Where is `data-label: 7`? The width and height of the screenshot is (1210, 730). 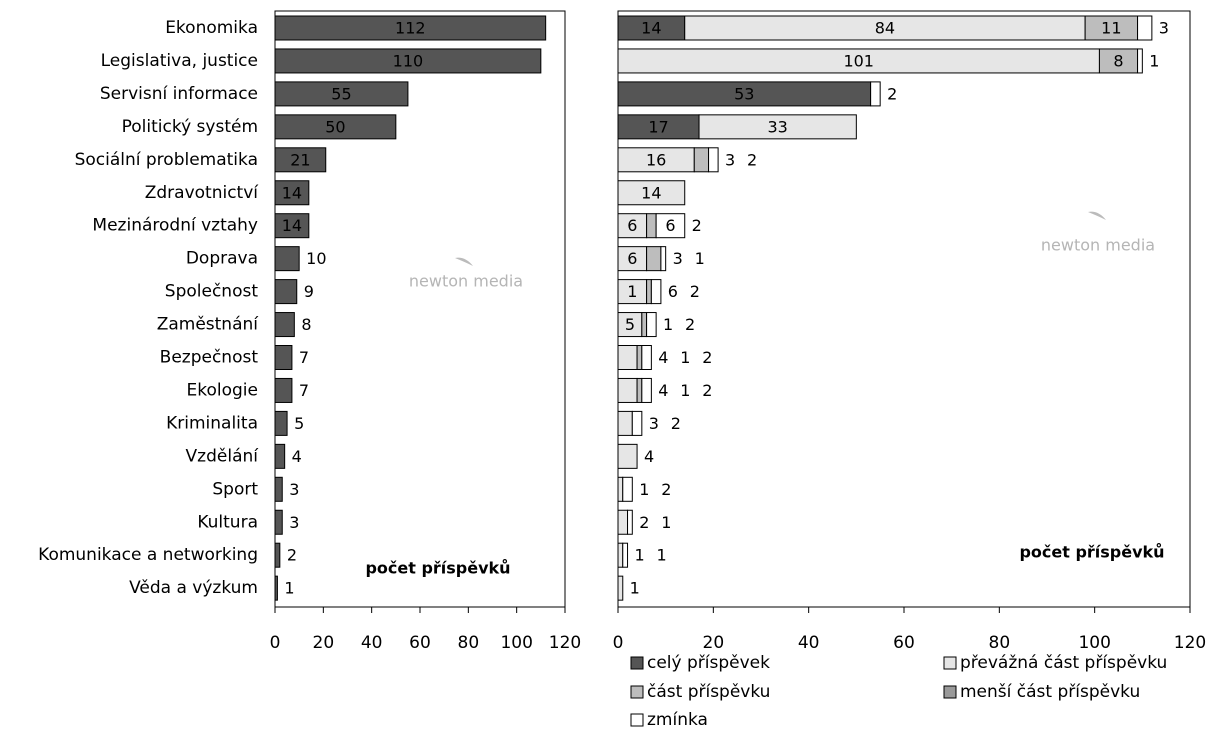 data-label: 7 is located at coordinates (304, 357).